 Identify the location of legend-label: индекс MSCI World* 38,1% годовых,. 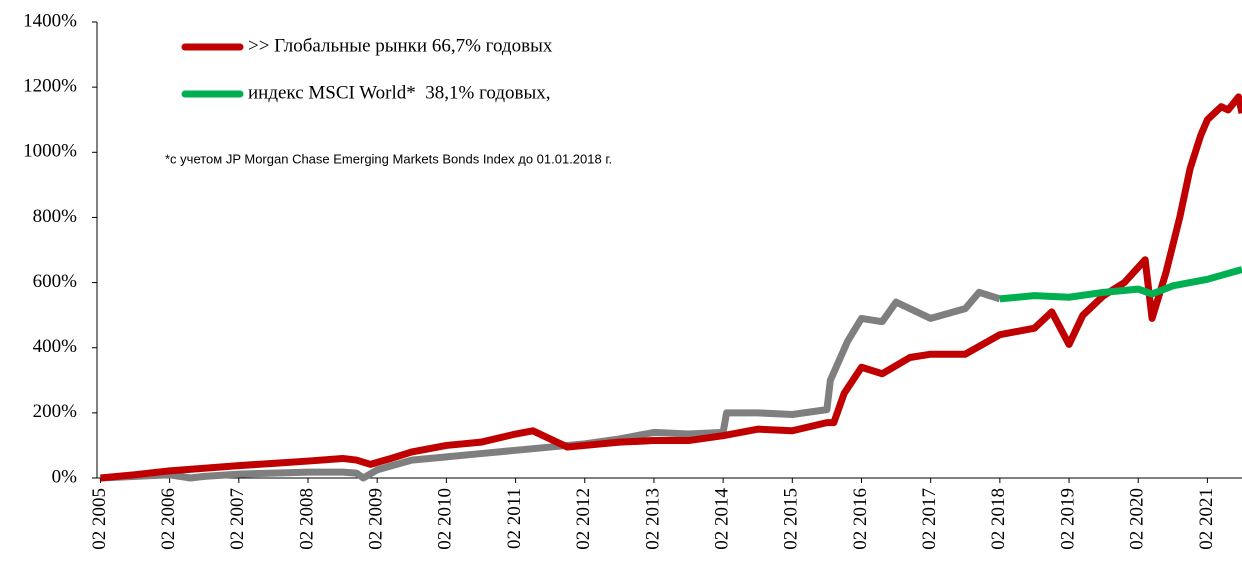
(399, 92).